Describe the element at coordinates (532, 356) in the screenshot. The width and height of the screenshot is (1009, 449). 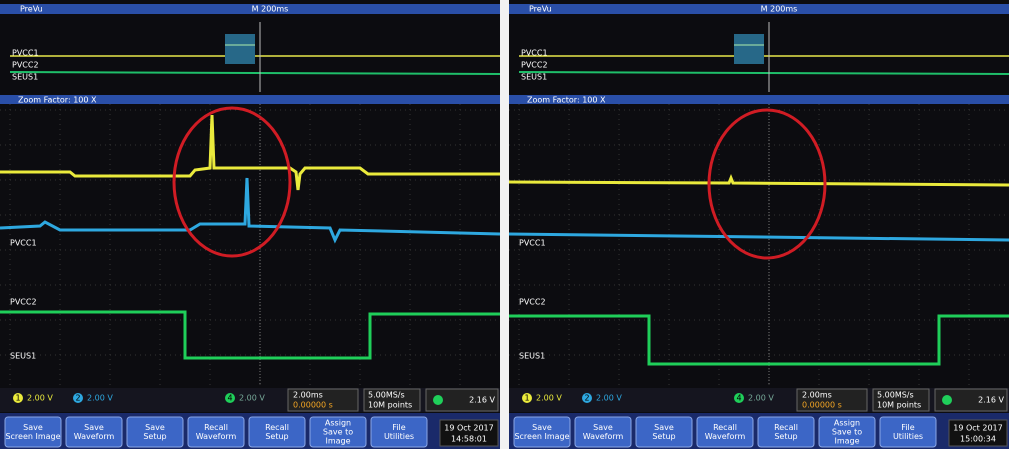
I see `channel-label: SEUS1` at that location.